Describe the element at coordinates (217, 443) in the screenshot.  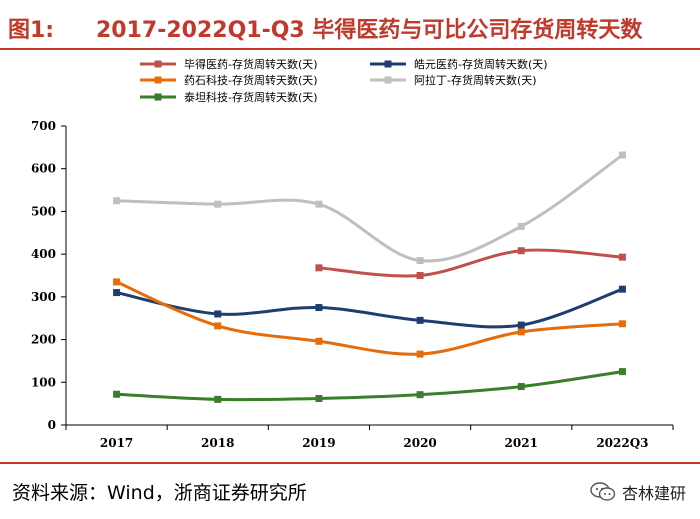
I see `x-tick-label: 2018` at that location.